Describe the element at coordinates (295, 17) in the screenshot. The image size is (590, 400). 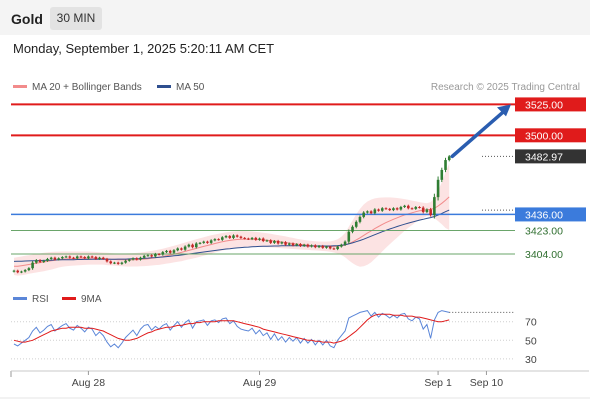
I see `top-bar: Gold 30 MIN` at that location.